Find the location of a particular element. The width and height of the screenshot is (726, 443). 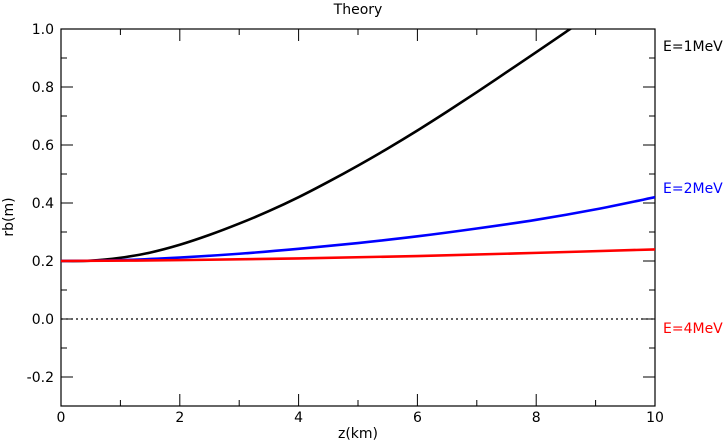

x-tick-label: 2 is located at coordinates (179, 418).